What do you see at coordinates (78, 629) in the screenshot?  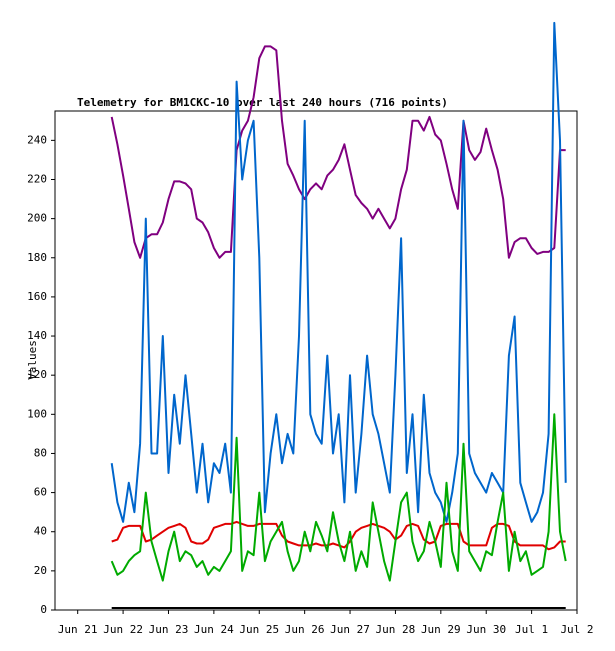 I see `x-tick-label: Jun 21` at bounding box center [78, 629].